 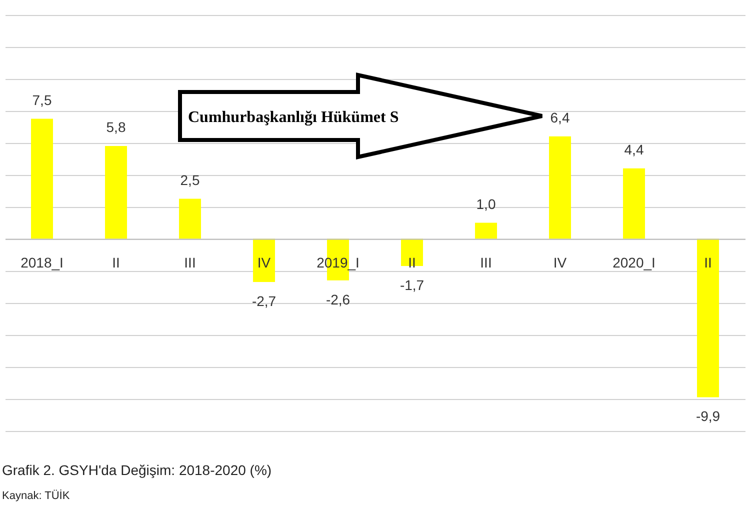 I want to click on text: Kaynak: TÜİK, so click(x=36, y=496).